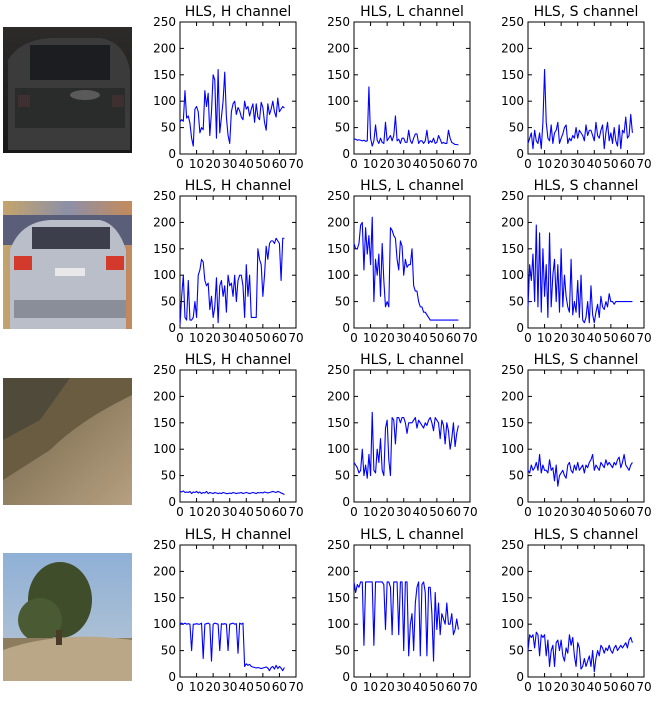  I want to click on silver-car-rear-icon, so click(67, 265).